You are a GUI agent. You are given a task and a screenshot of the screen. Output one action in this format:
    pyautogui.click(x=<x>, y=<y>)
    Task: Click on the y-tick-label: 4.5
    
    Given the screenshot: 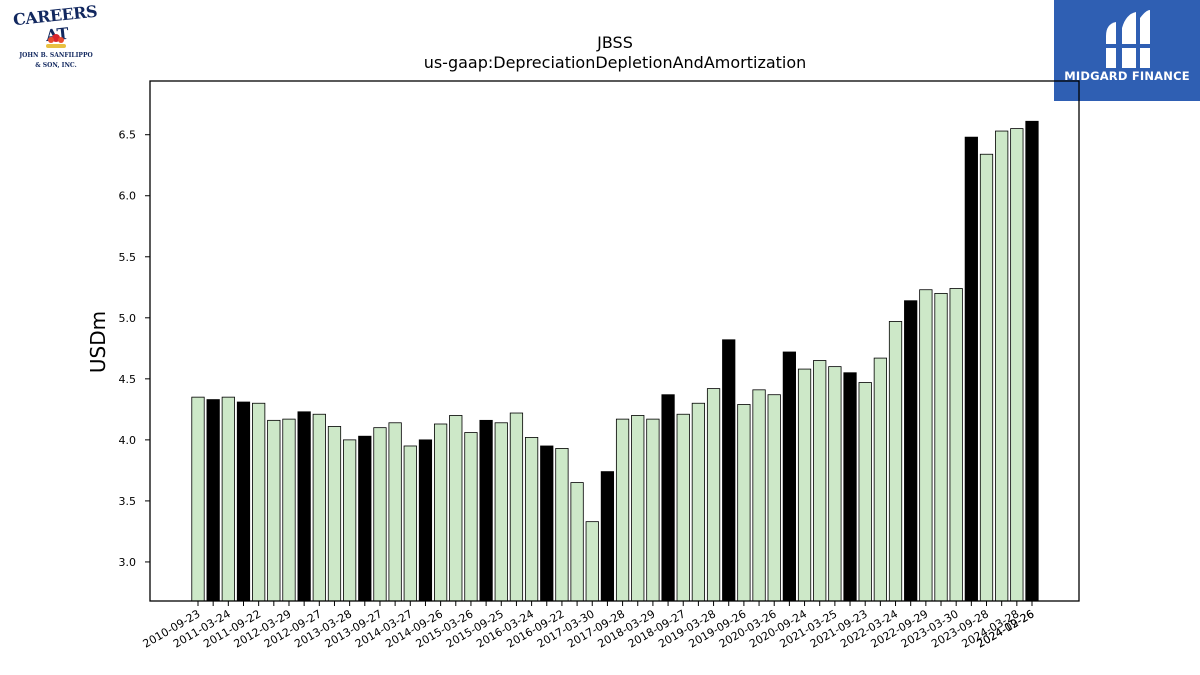 What is the action you would take?
    pyautogui.click(x=128, y=379)
    